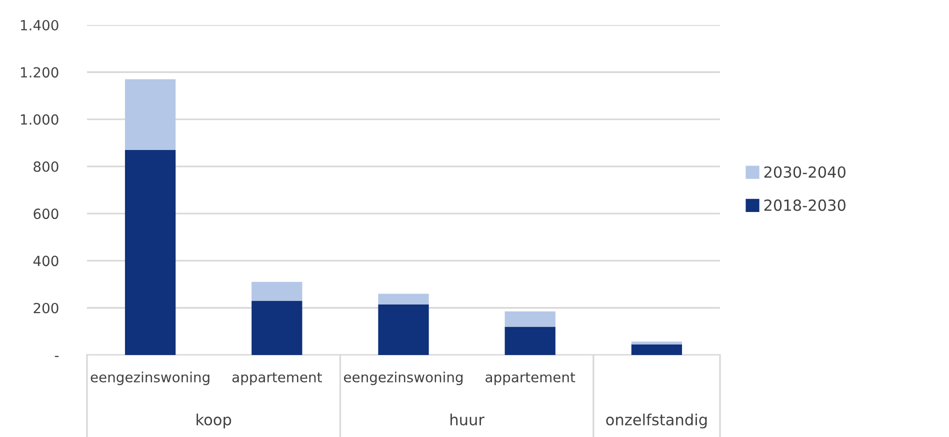  I want to click on y-tick-label: 800, so click(46, 166).